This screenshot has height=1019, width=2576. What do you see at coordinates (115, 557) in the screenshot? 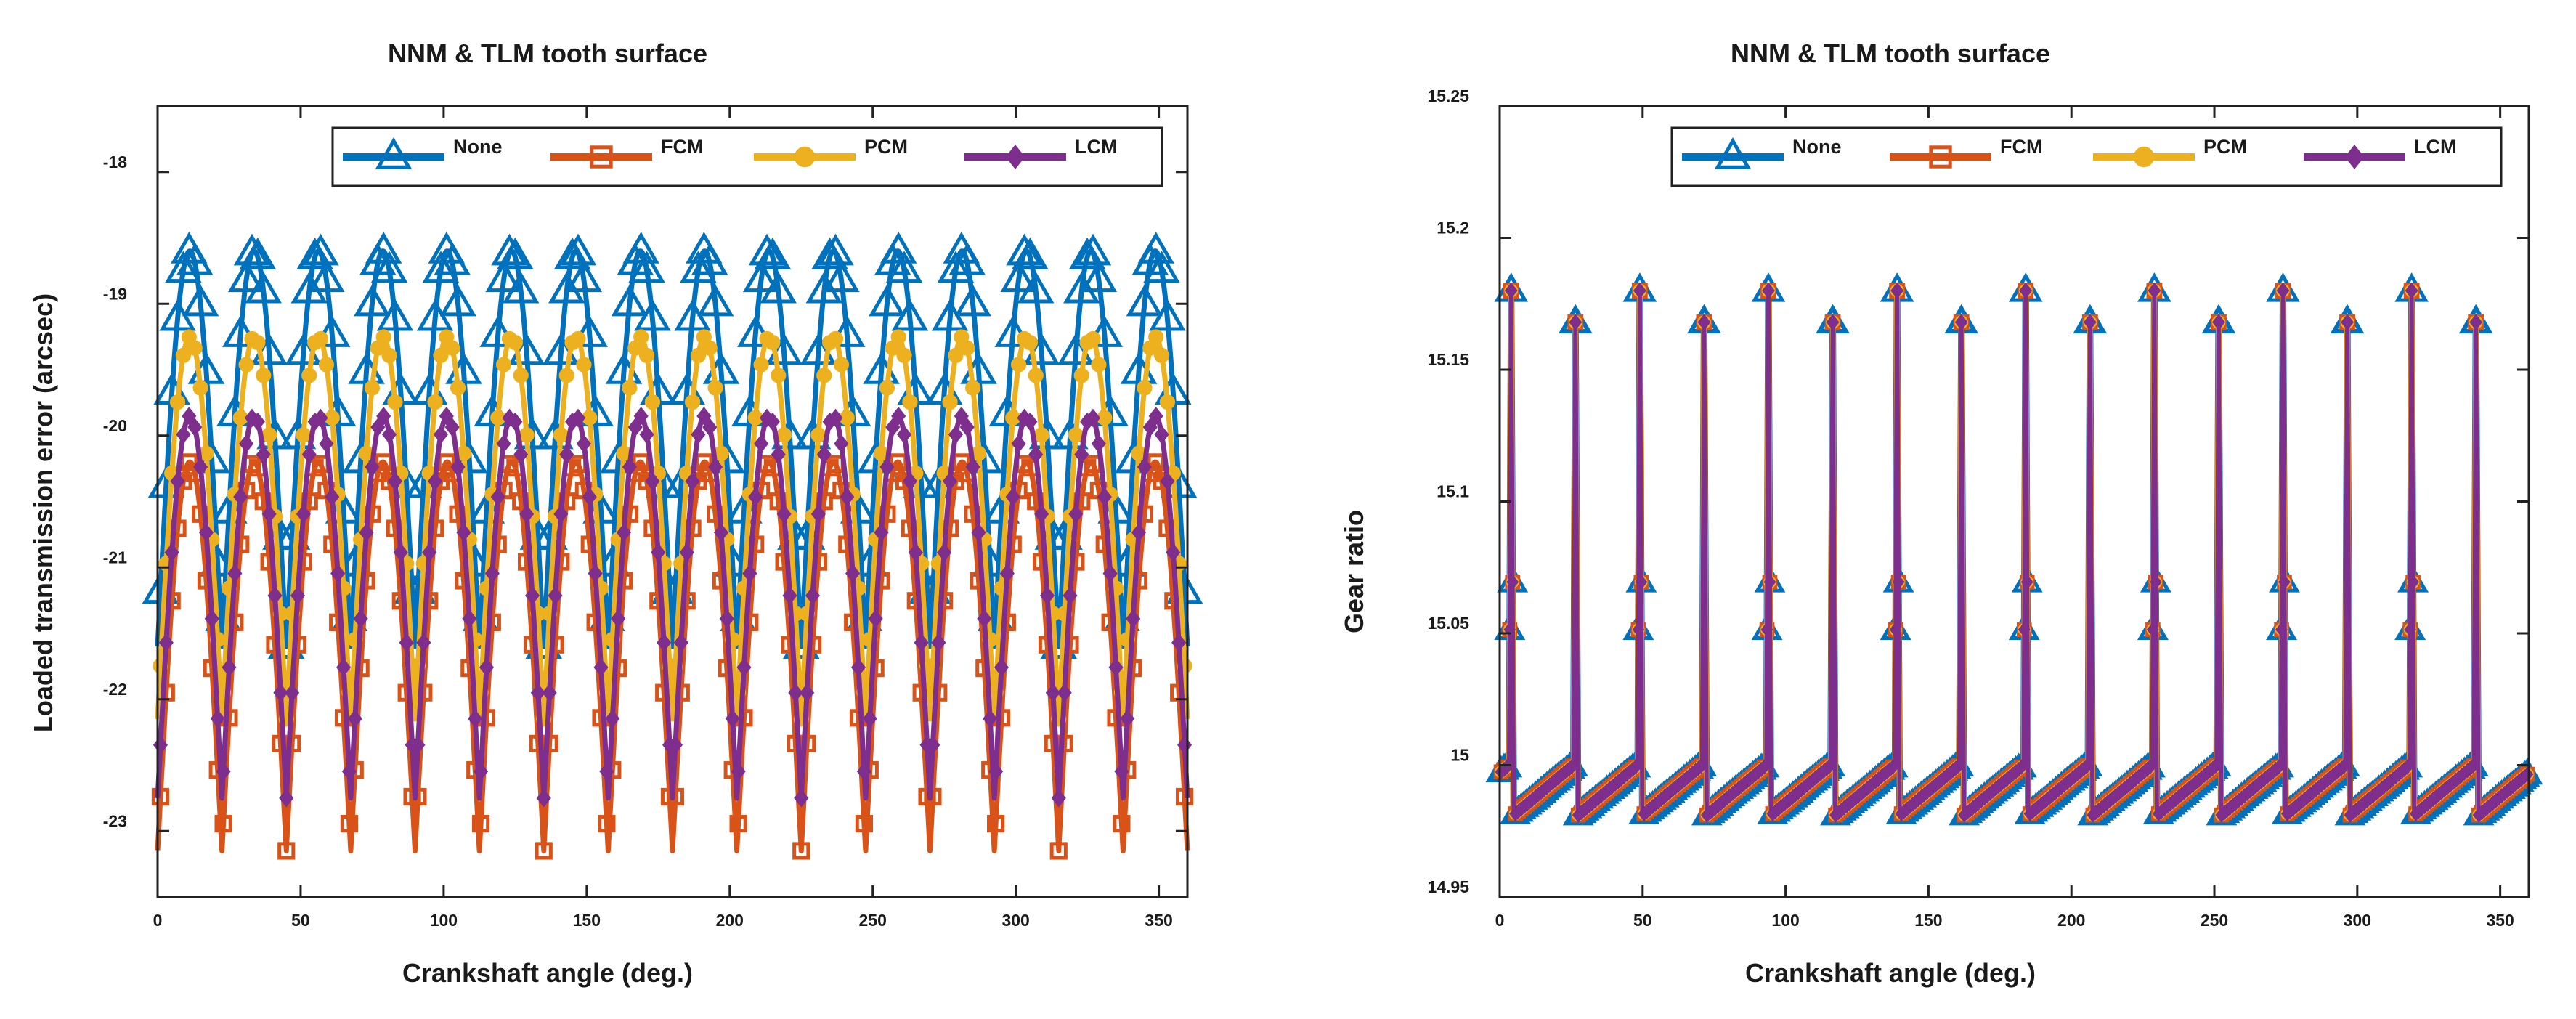
I see `left-y-tick-label: -21` at bounding box center [115, 557].